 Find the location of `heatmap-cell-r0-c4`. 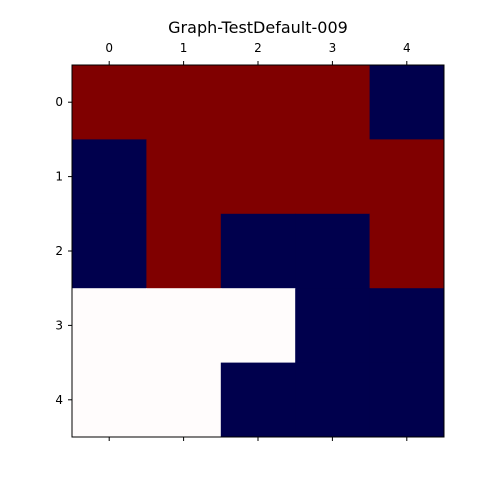

heatmap-cell-r0-c4 is located at coordinates (407, 102).